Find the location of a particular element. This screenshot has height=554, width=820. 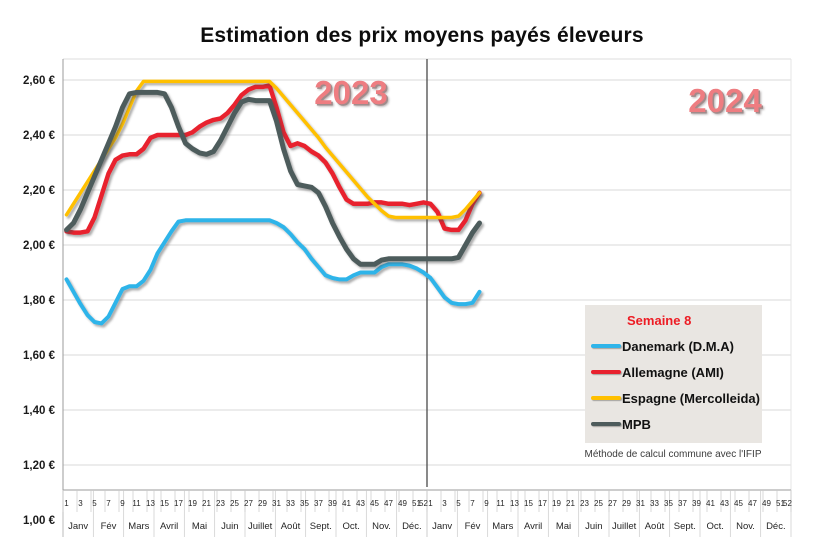

svg-text: 51 is located at coordinates (416, 503).